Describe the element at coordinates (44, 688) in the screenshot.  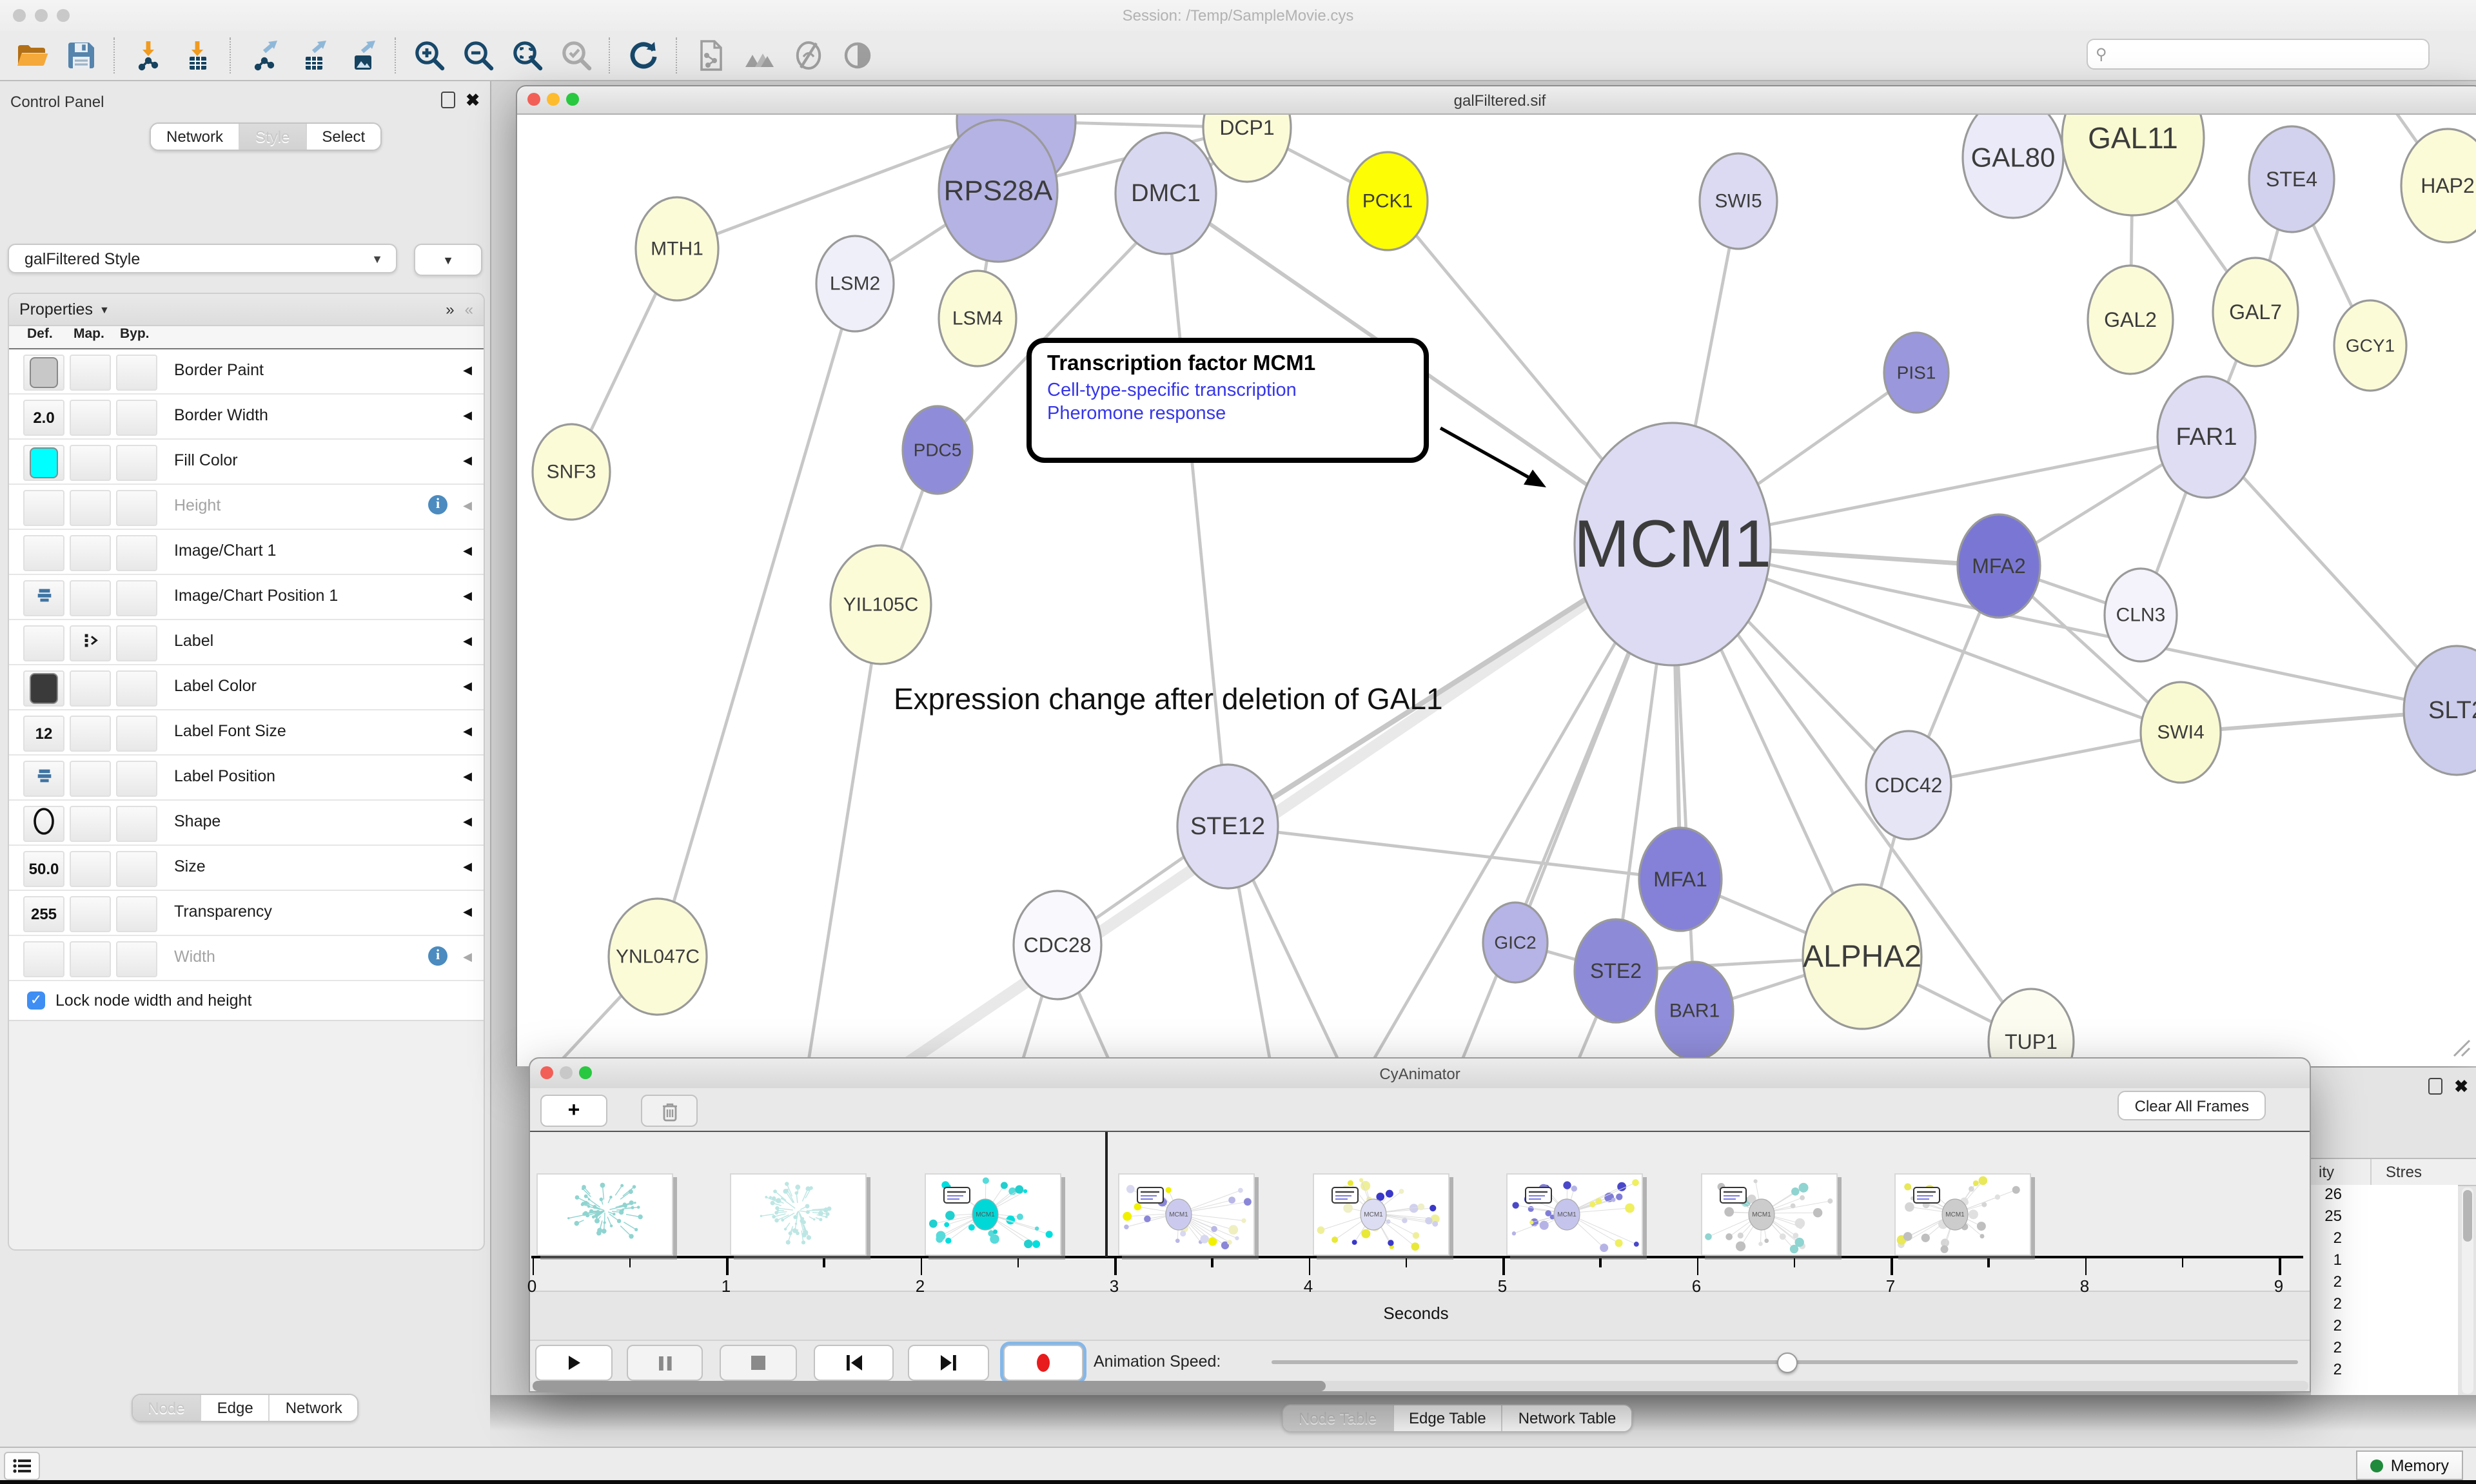
I see `color-swatch` at that location.